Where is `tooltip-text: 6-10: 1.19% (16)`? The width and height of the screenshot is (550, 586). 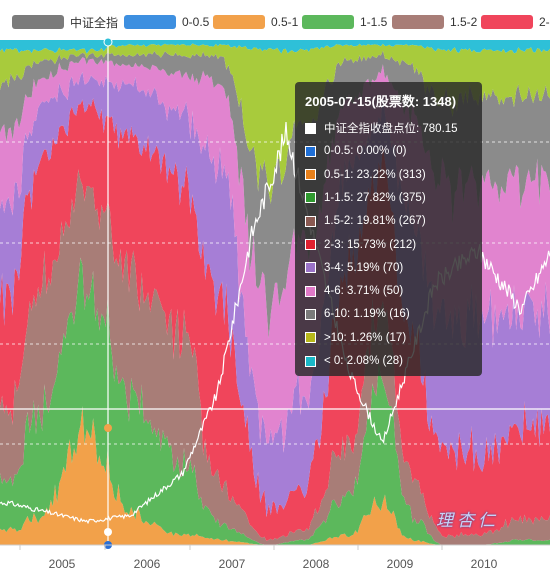
tooltip-text: 6-10: 1.19% (16) is located at coordinates (367, 314).